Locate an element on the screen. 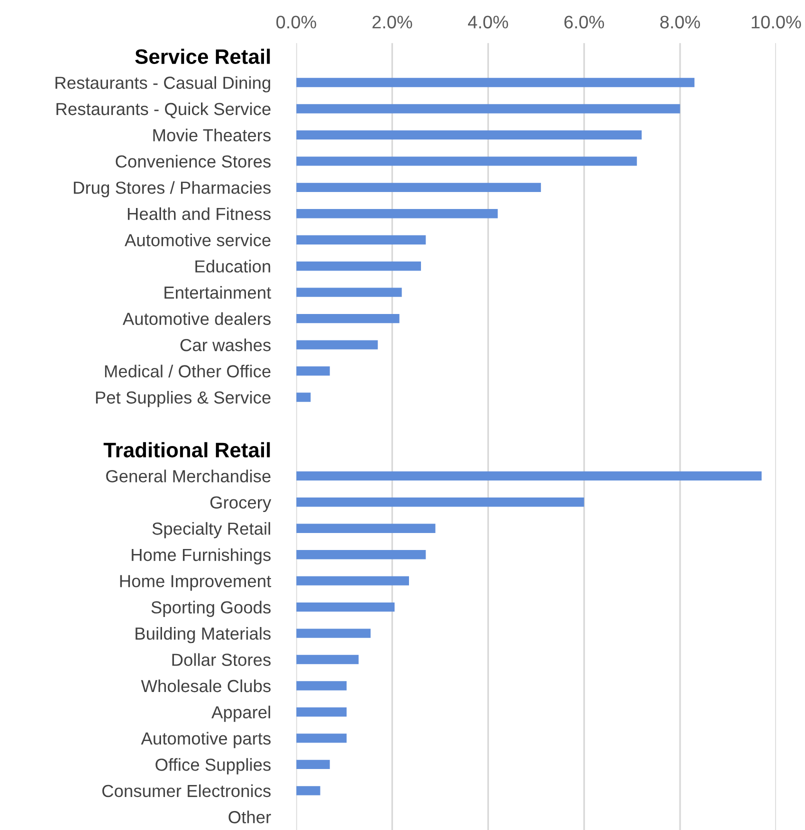  y-tick-label: Automotive parts is located at coordinates (206, 740).